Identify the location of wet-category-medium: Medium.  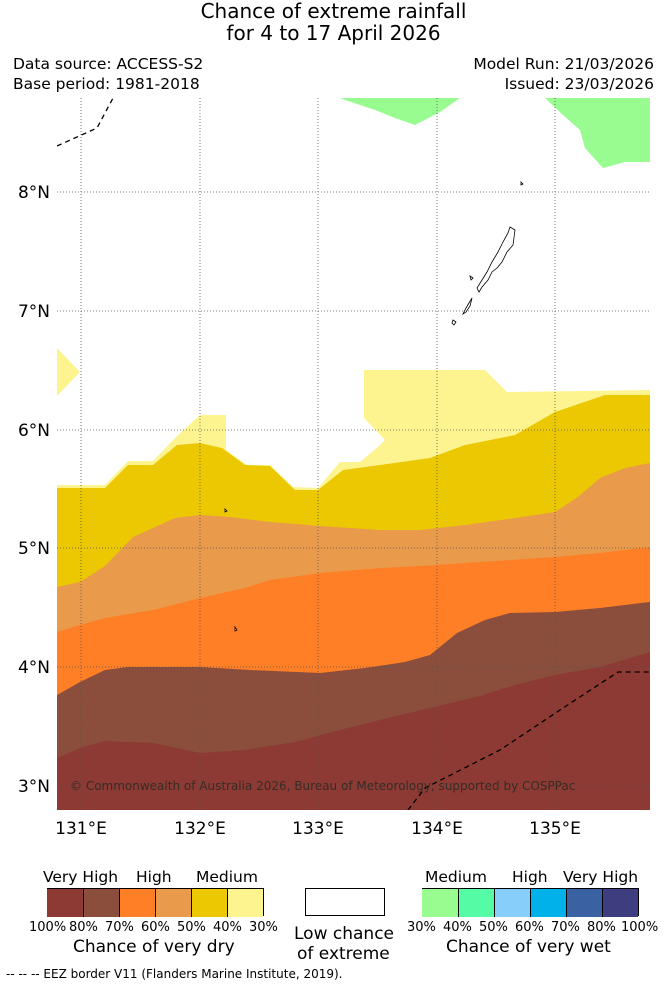
(456, 877).